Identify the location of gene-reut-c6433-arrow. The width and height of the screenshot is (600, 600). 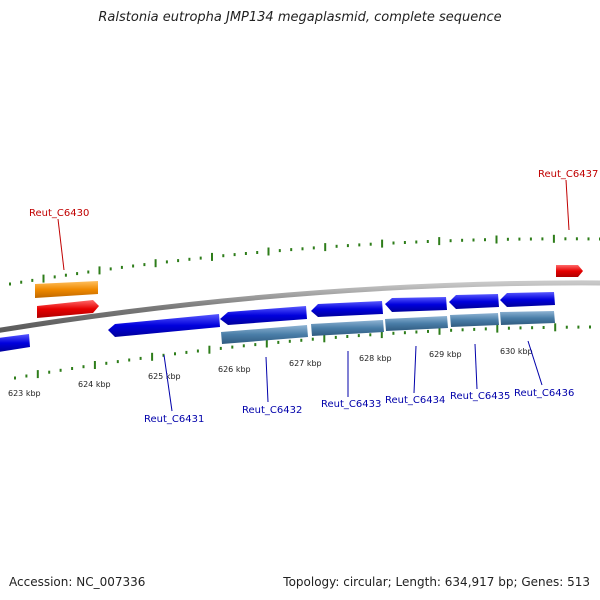
(347, 309).